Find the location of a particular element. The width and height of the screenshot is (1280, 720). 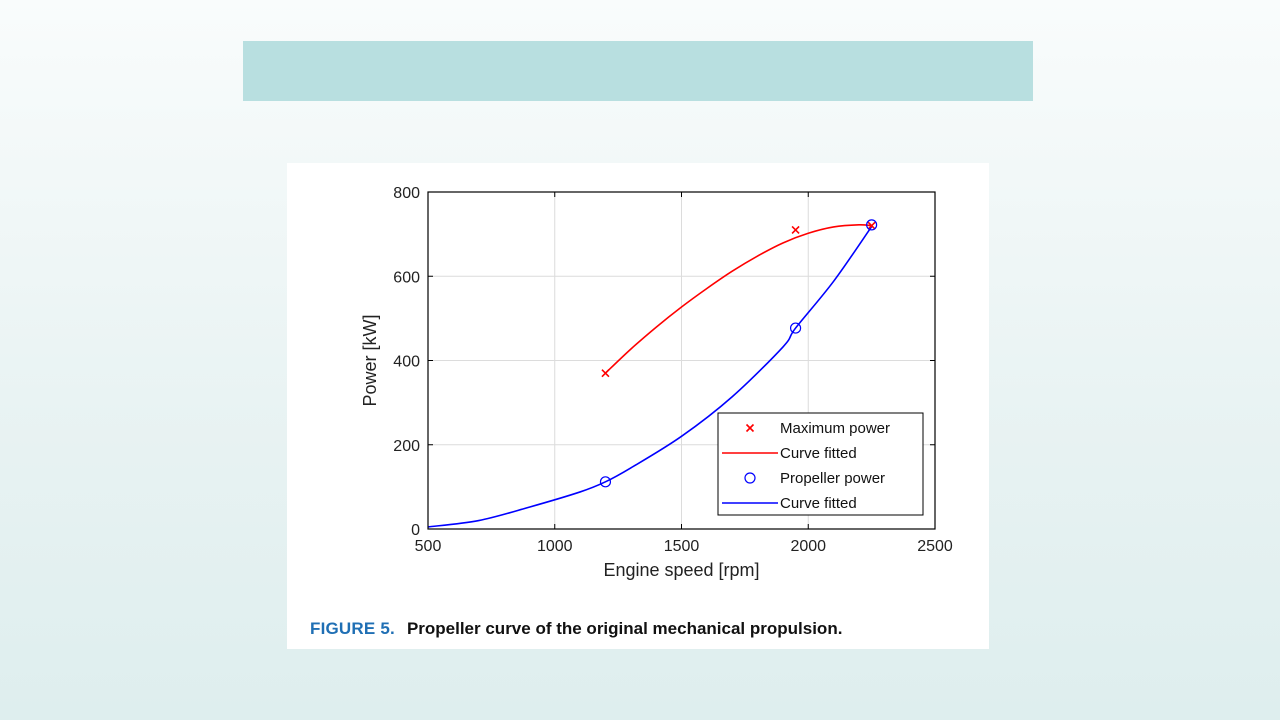

x-axis-label: Engine speed [rpm] is located at coordinates (681, 570).